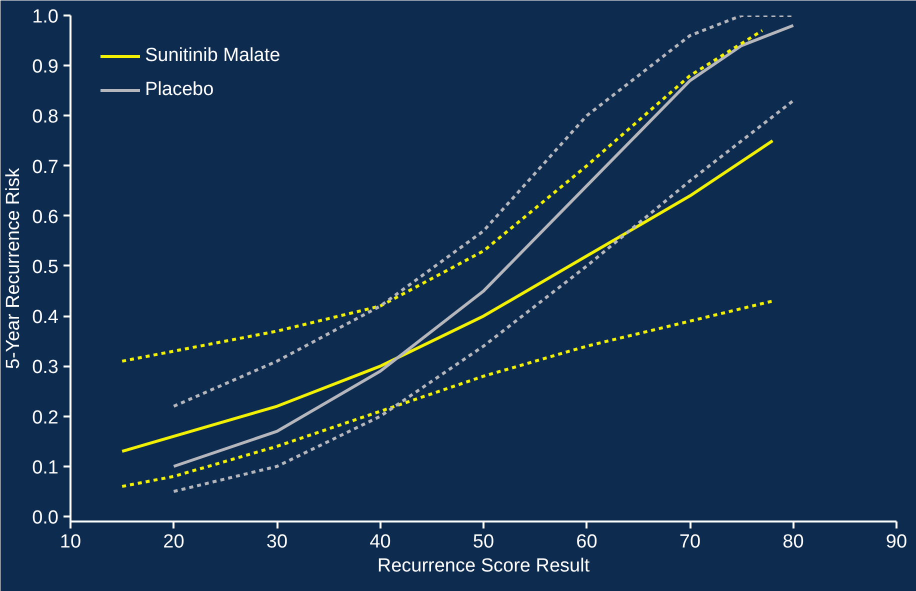 The width and height of the screenshot is (916, 591). Describe the element at coordinates (380, 542) in the screenshot. I see `x-tick-label: 40` at that location.